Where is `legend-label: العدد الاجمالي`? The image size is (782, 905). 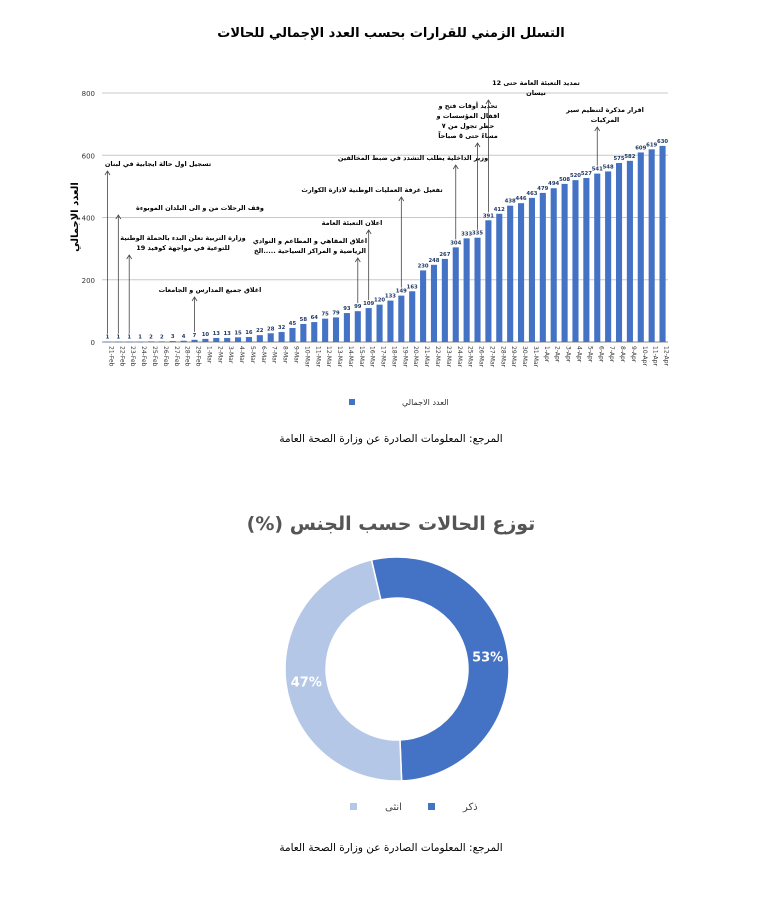 legend-label: العدد الاجمالي is located at coordinates (425, 402).